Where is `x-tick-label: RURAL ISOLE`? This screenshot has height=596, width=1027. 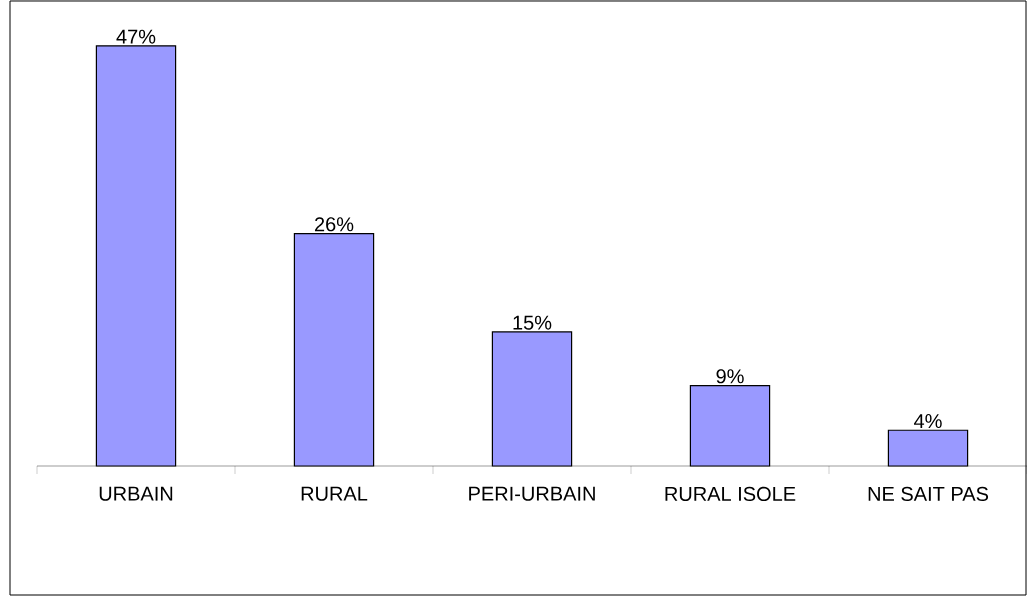 x-tick-label: RURAL ISOLE is located at coordinates (730, 494).